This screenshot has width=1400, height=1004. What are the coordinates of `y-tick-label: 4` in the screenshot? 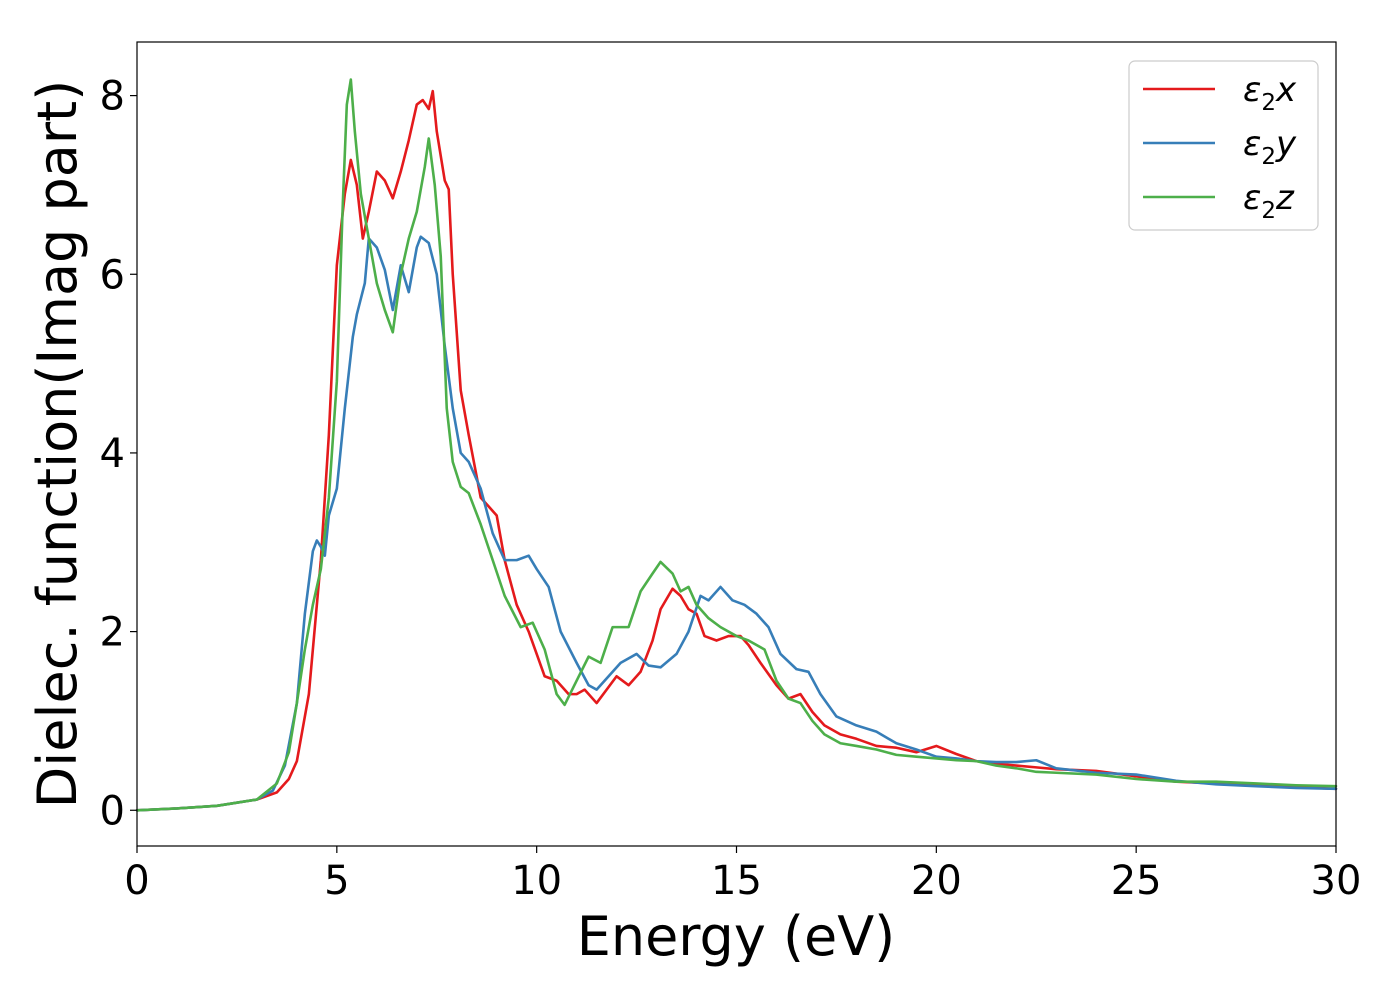 It's located at (112, 454).